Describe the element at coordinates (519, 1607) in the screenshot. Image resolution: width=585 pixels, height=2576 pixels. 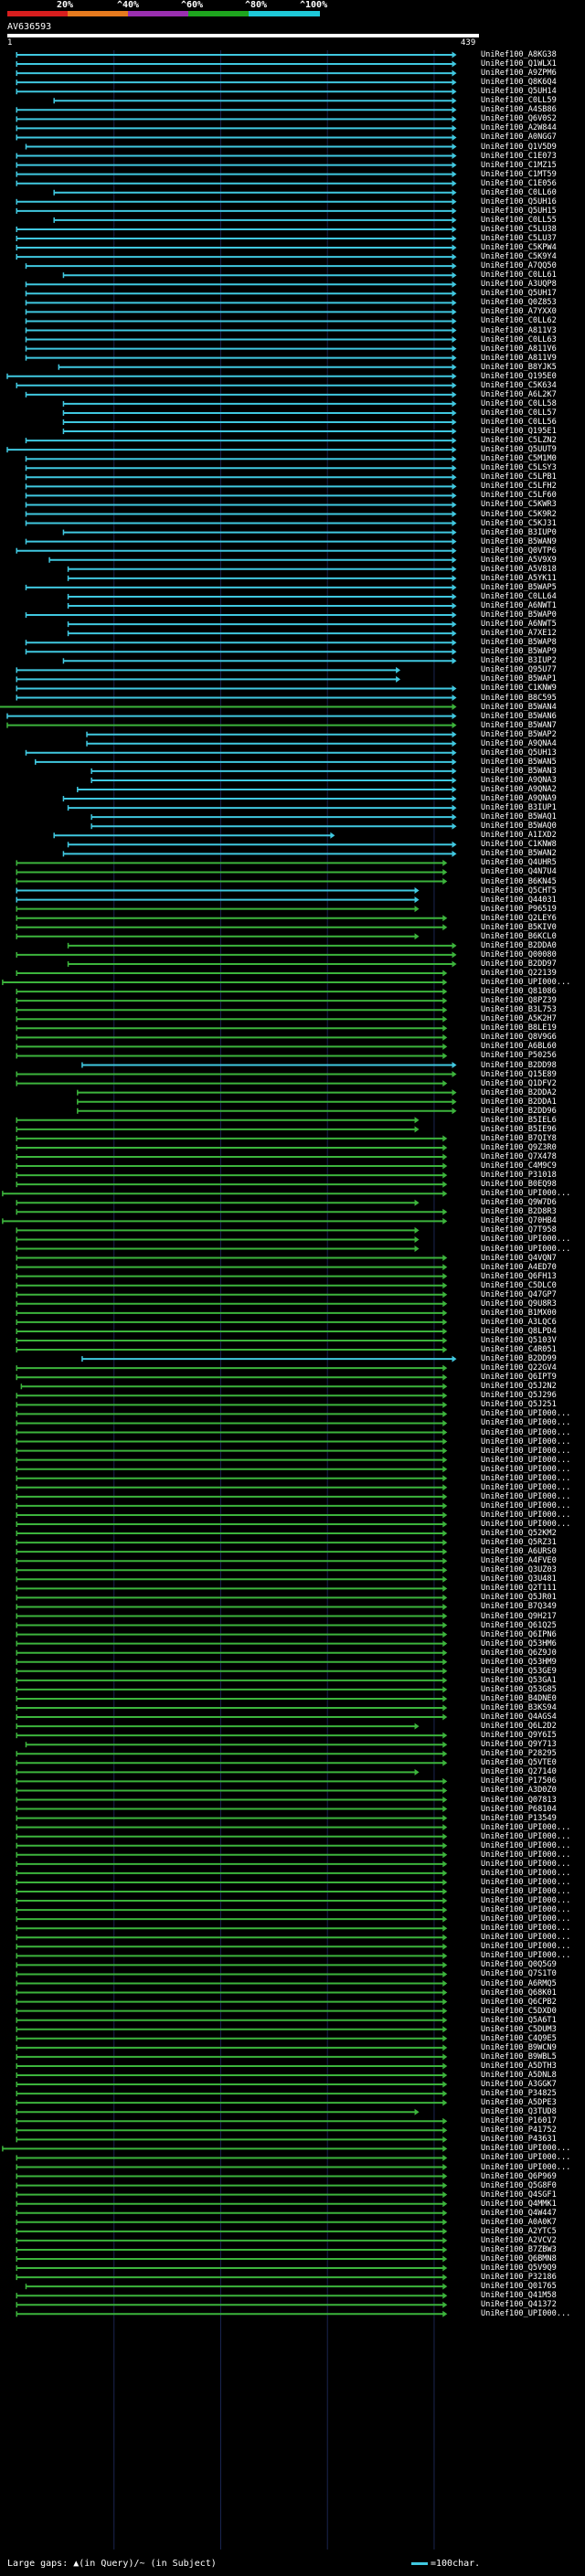
I see `hit-label-link: UniRef100_B7Q349` at that location.